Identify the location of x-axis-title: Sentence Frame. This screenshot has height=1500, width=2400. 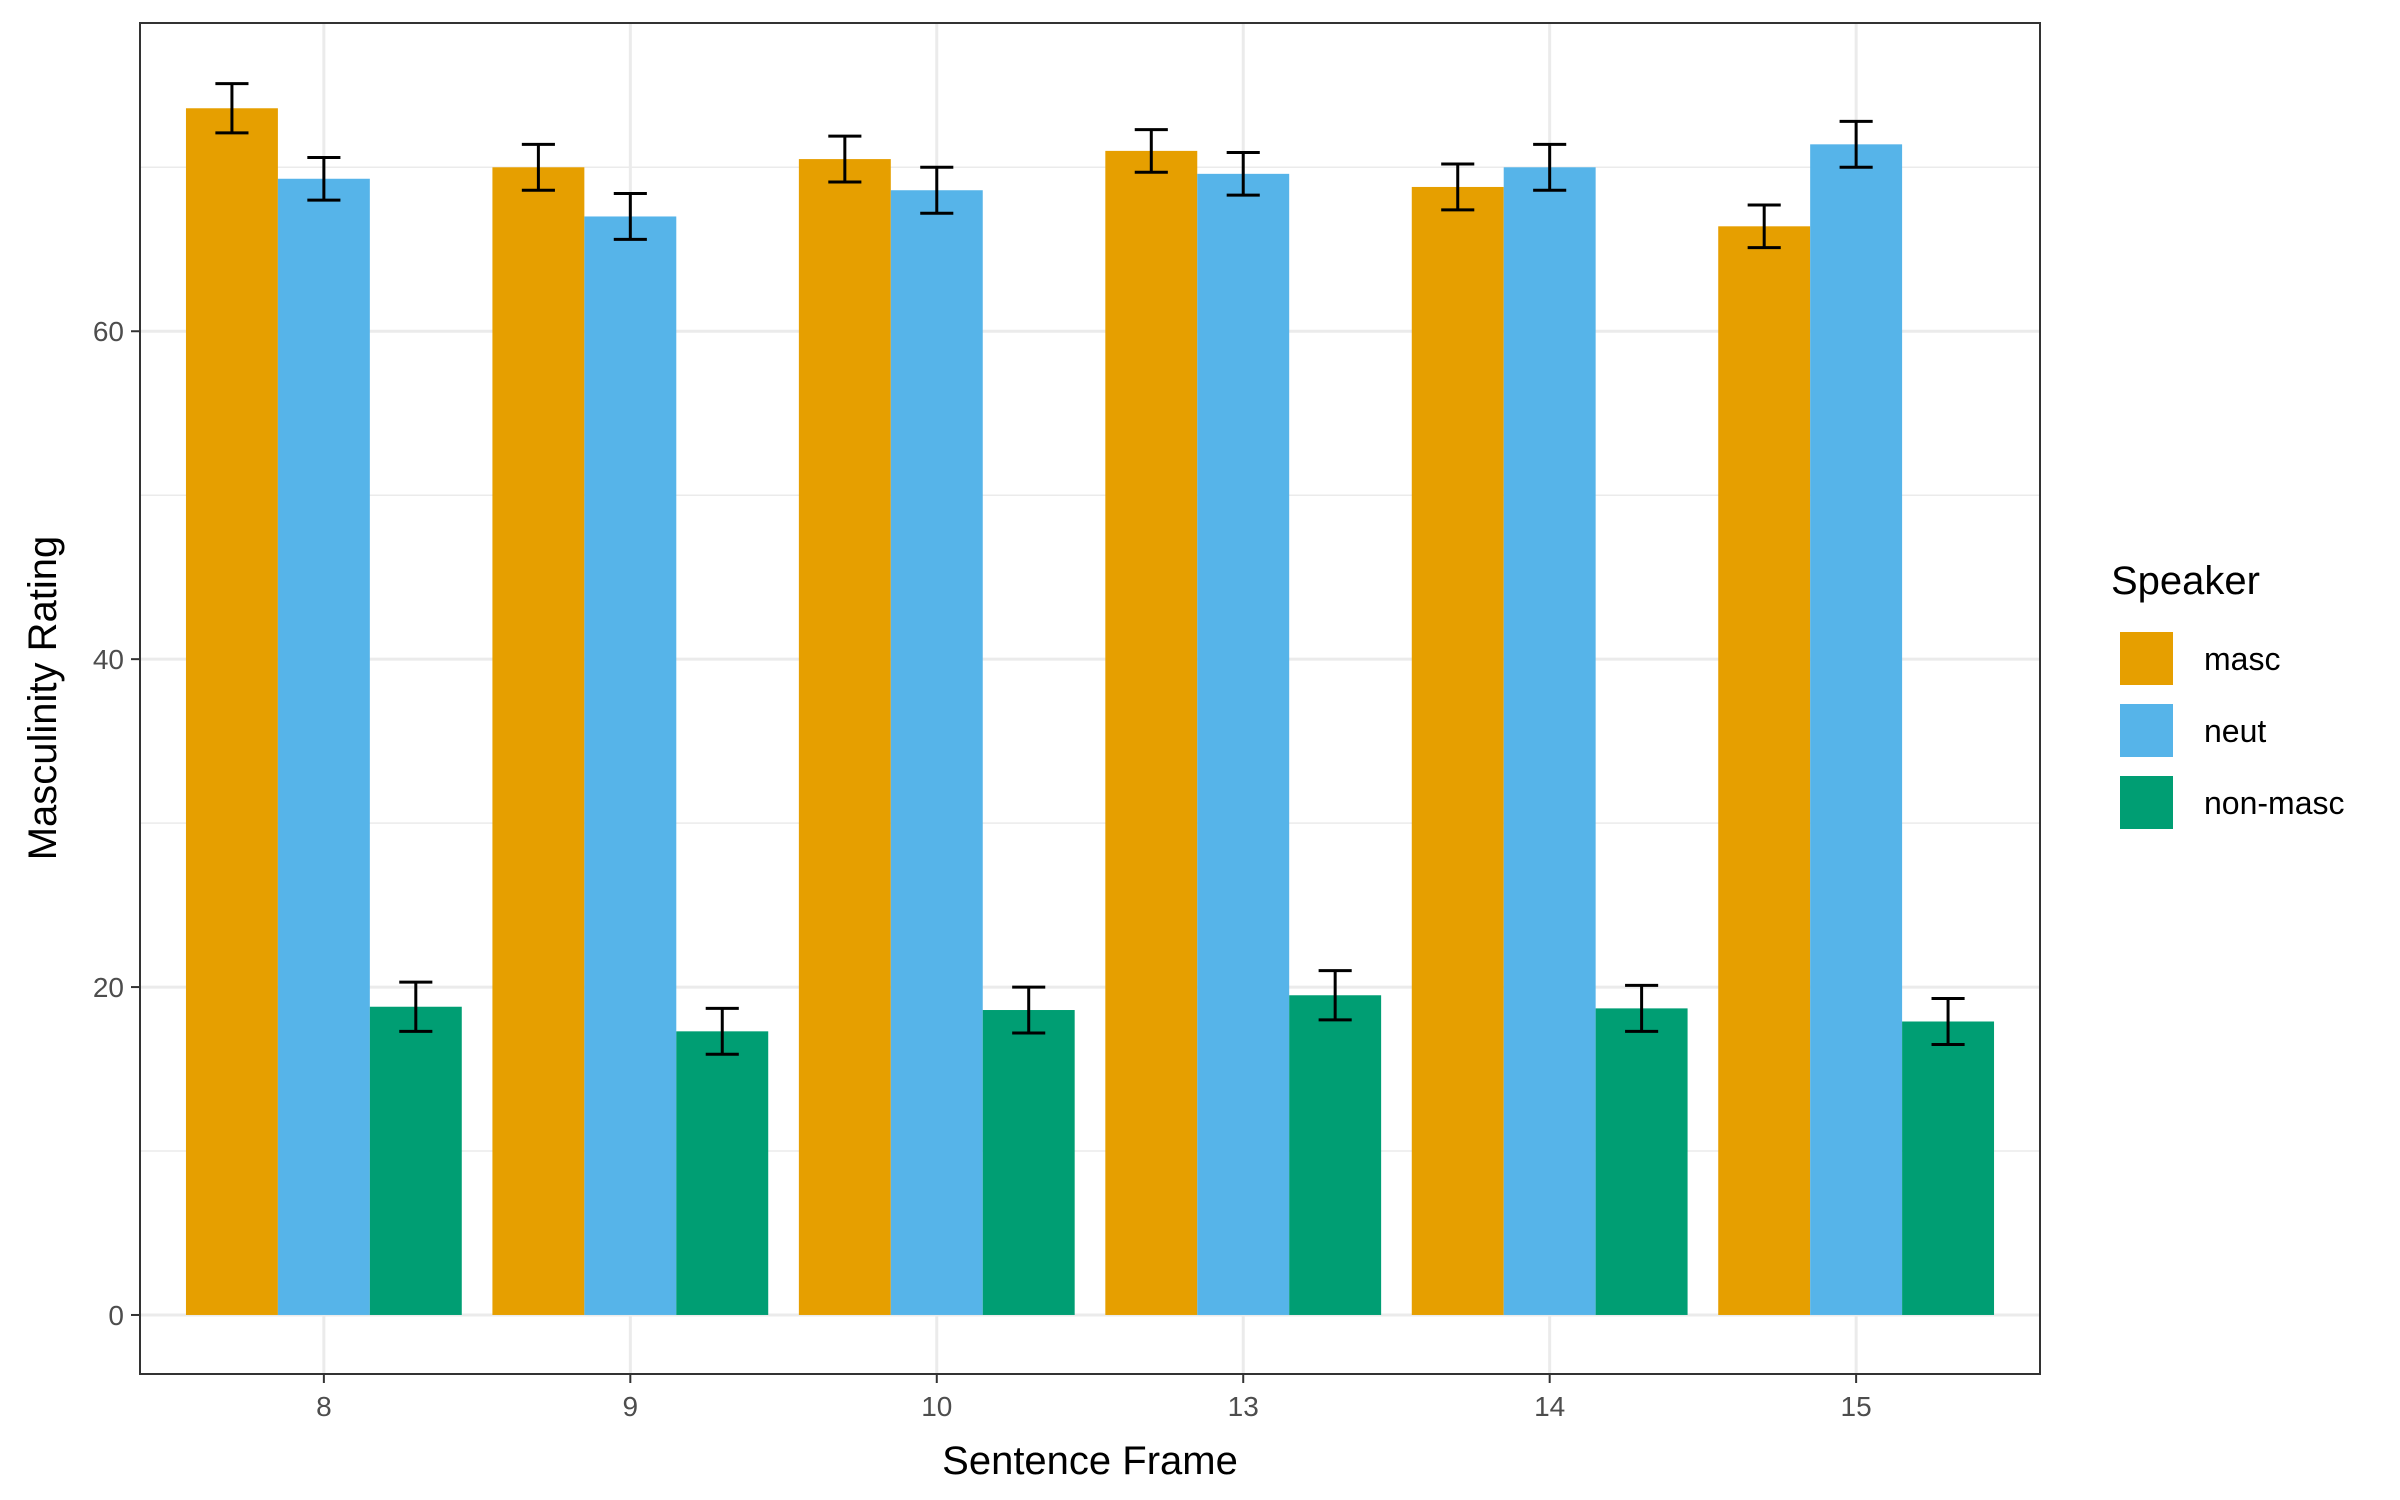
(1090, 1461).